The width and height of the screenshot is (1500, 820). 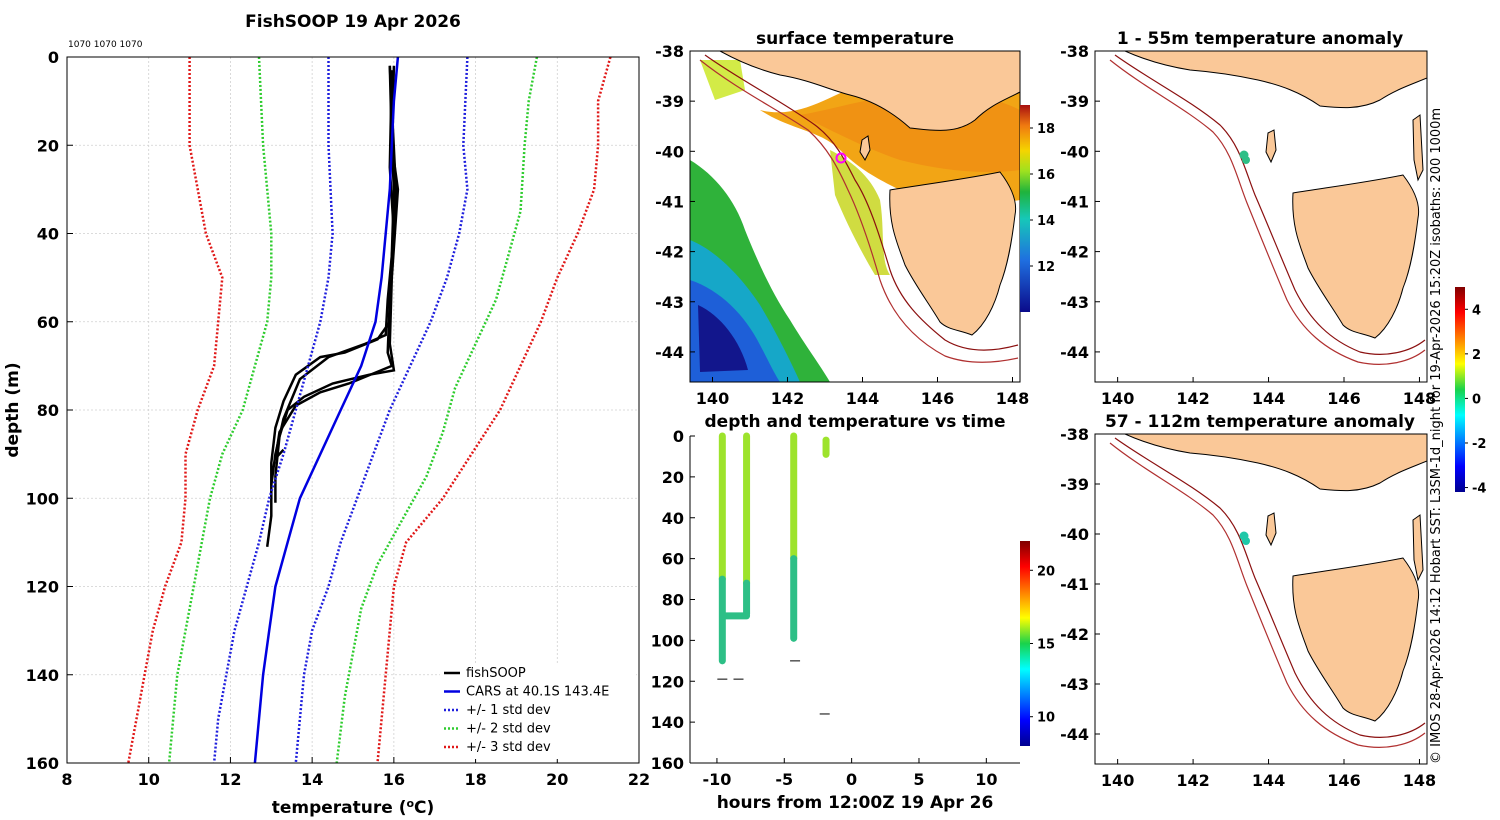 What do you see at coordinates (508, 747) in the screenshot?
I see `legend-label: +/- 3 std dev` at bounding box center [508, 747].